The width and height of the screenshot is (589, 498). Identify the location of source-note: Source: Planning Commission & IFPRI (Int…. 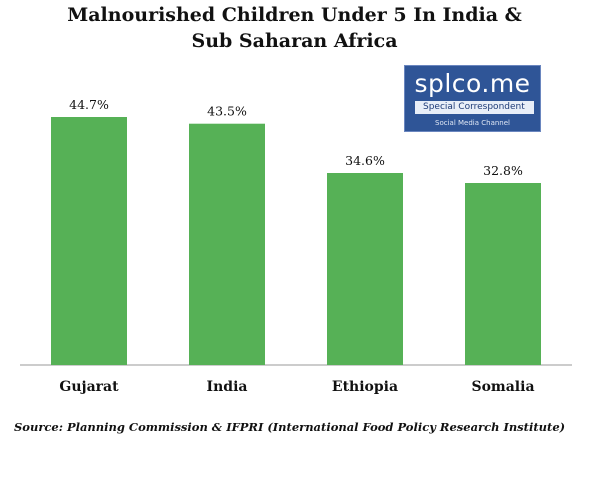
(290, 427).